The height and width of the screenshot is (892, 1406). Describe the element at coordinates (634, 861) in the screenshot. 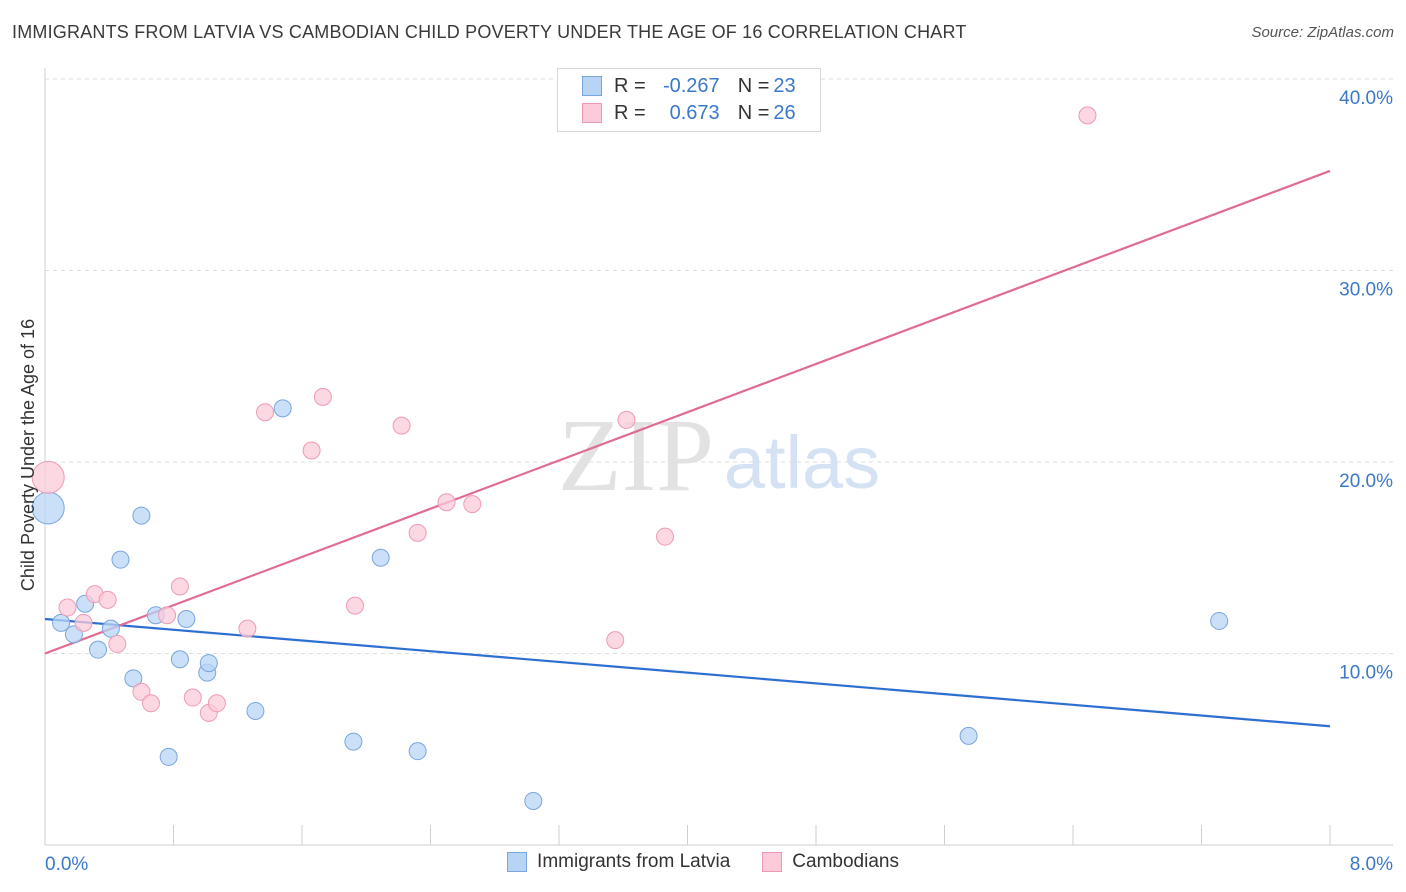

I see `legend-label-latvia: Immigrants from Latvia` at that location.